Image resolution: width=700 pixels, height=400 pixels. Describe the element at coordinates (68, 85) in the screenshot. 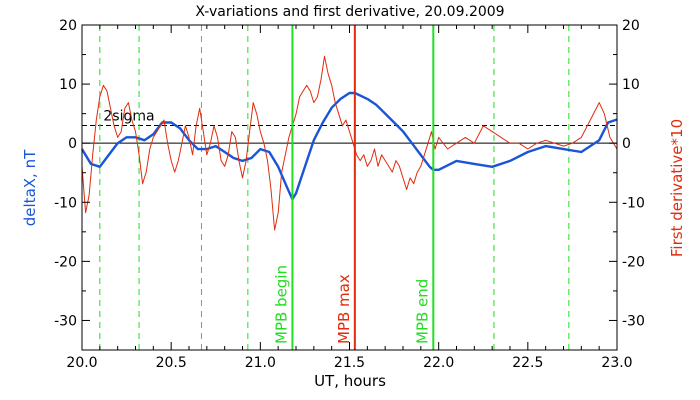

I see `y-tick-label-left: 10` at that location.